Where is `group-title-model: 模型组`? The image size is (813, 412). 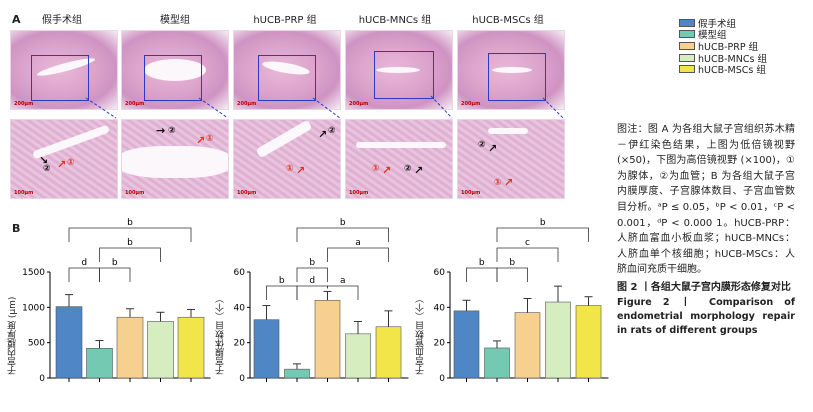 group-title-model: 模型组 is located at coordinates (175, 20).